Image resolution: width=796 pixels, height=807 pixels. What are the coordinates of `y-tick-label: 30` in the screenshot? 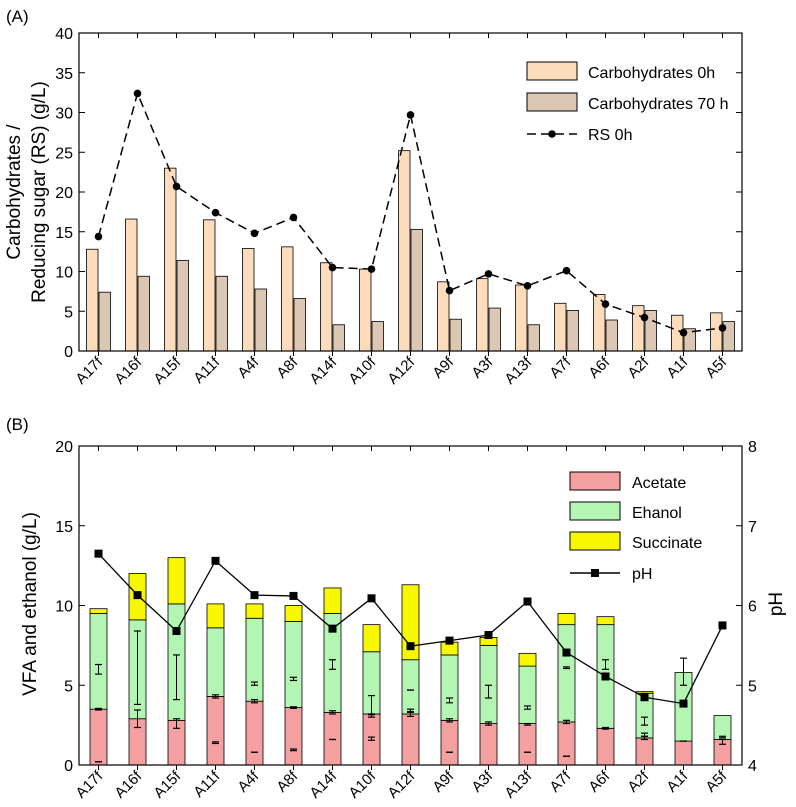 It's located at (64, 114).